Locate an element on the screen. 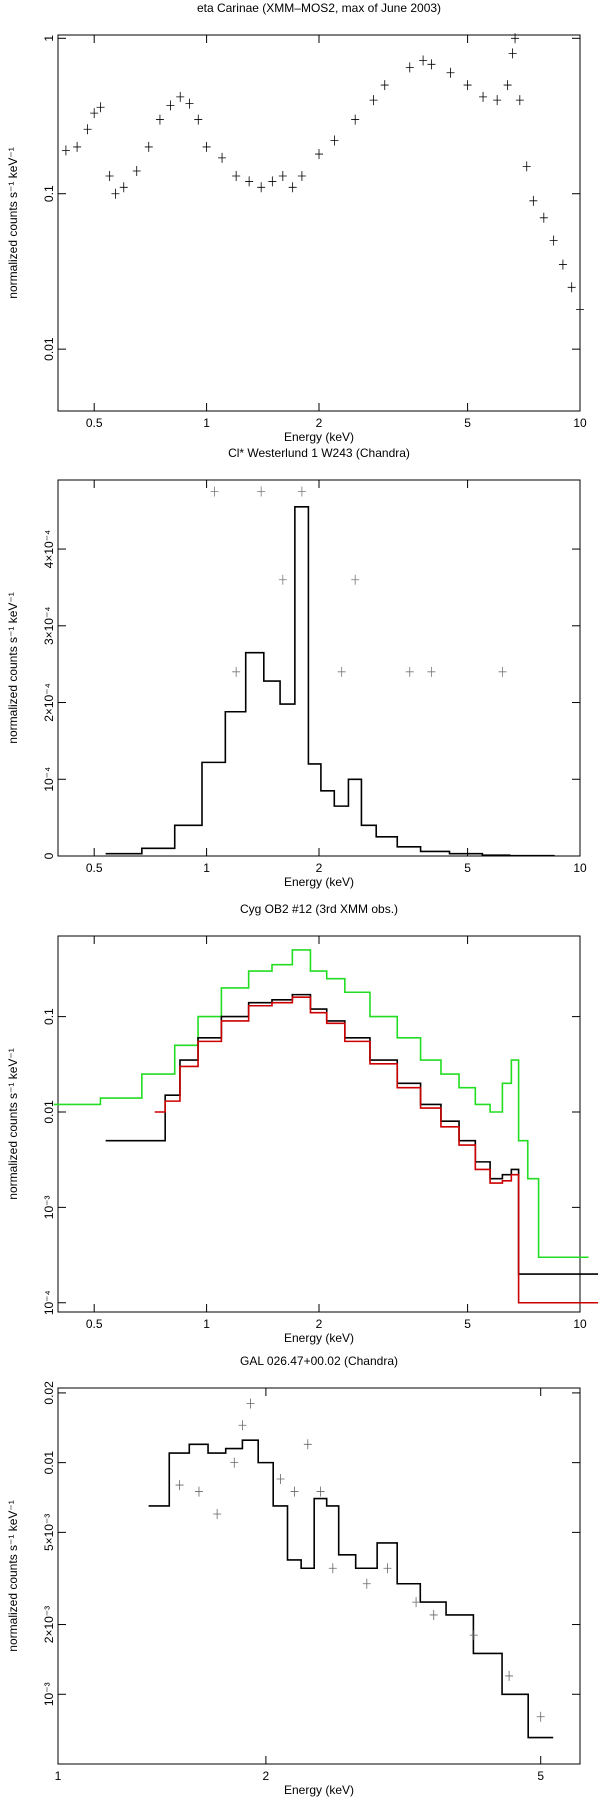  chart-title: Cyg OB2 #12 (3rd XMM obs.) is located at coordinates (319, 909).